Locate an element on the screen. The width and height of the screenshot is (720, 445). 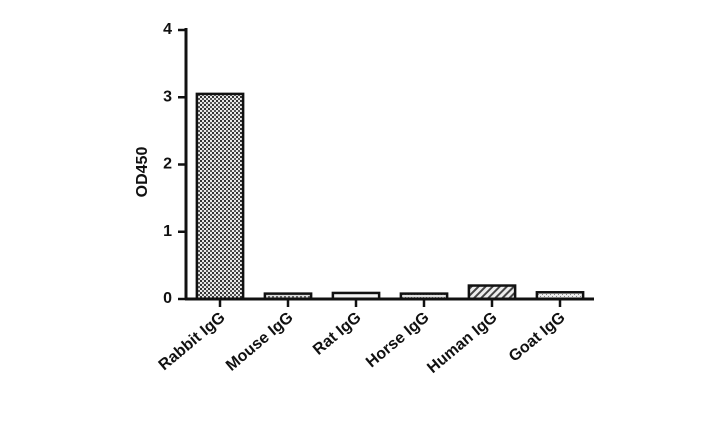
y-axis-label: OD450 is located at coordinates (142, 172).